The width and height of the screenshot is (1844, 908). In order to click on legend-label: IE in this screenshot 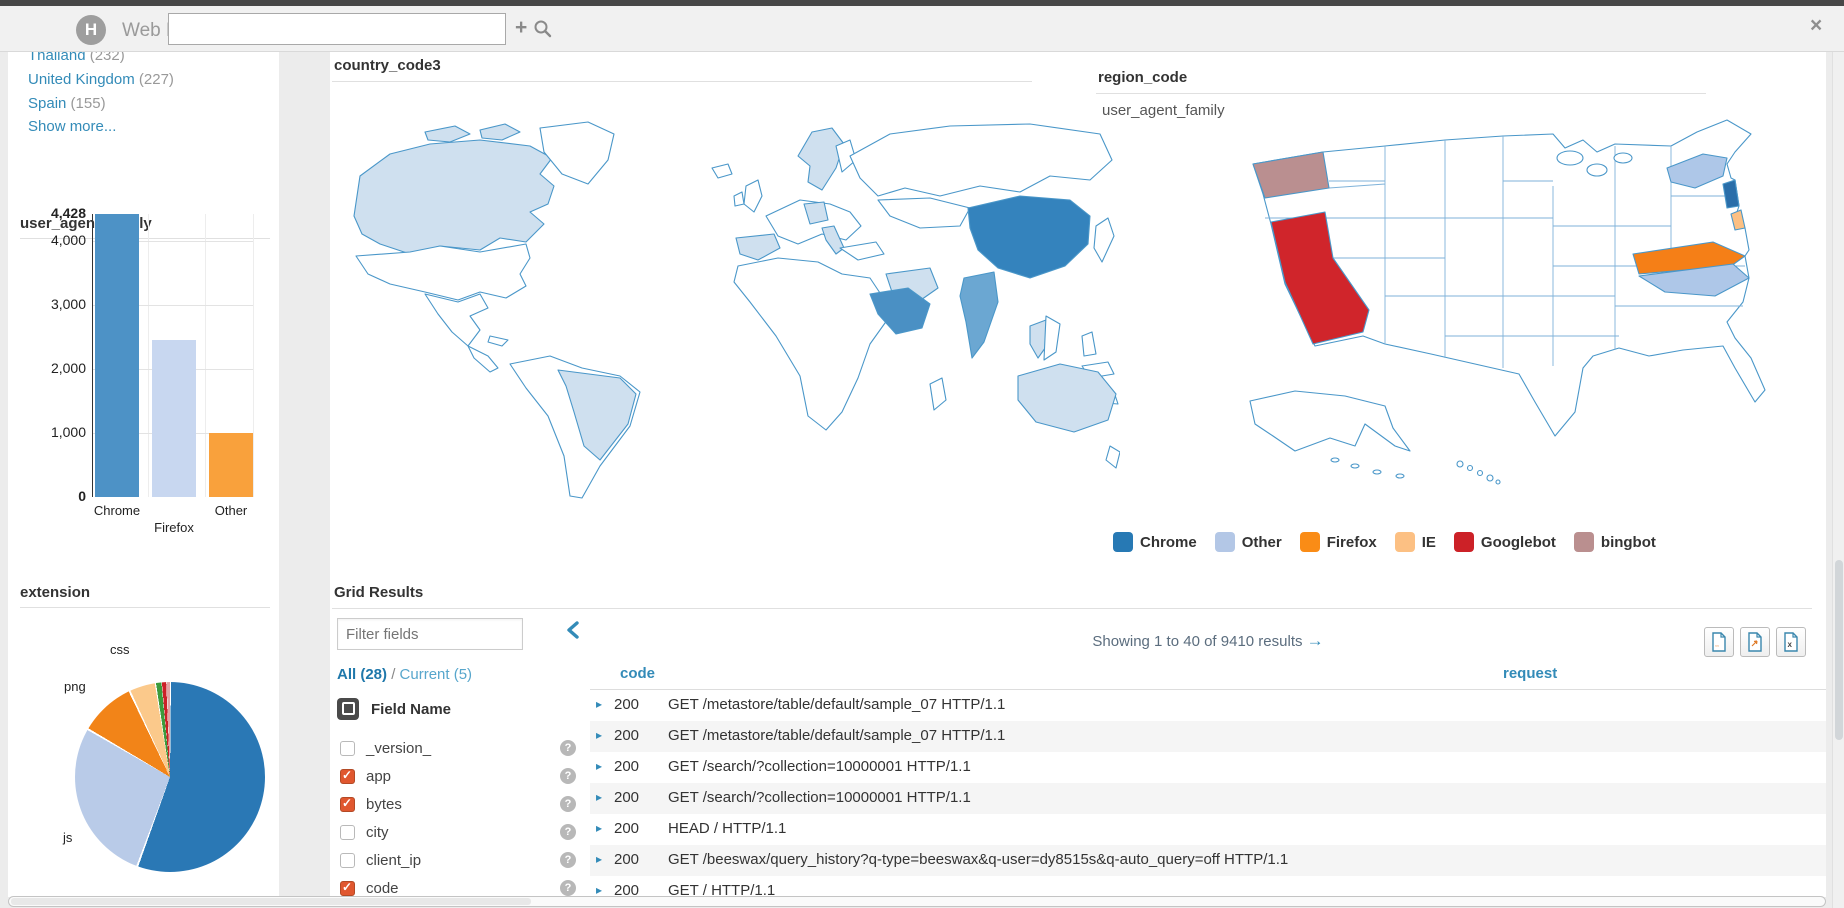, I will do `click(1428, 542)`.